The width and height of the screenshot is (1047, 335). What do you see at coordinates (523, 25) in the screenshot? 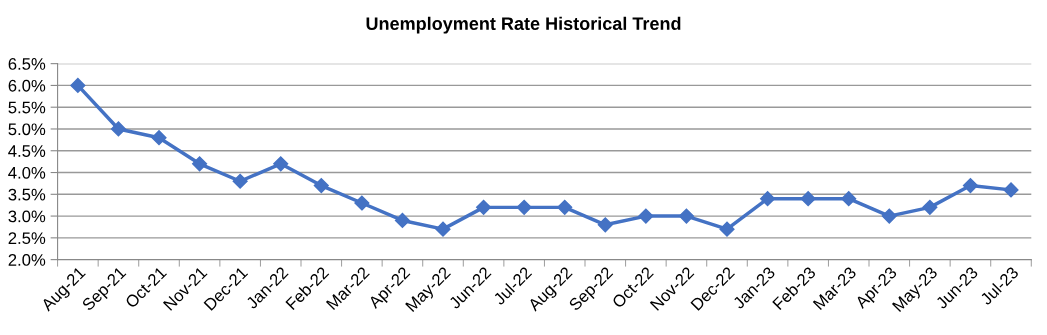
I see `chart-title: Unemployment Rate Historical Trend` at bounding box center [523, 25].